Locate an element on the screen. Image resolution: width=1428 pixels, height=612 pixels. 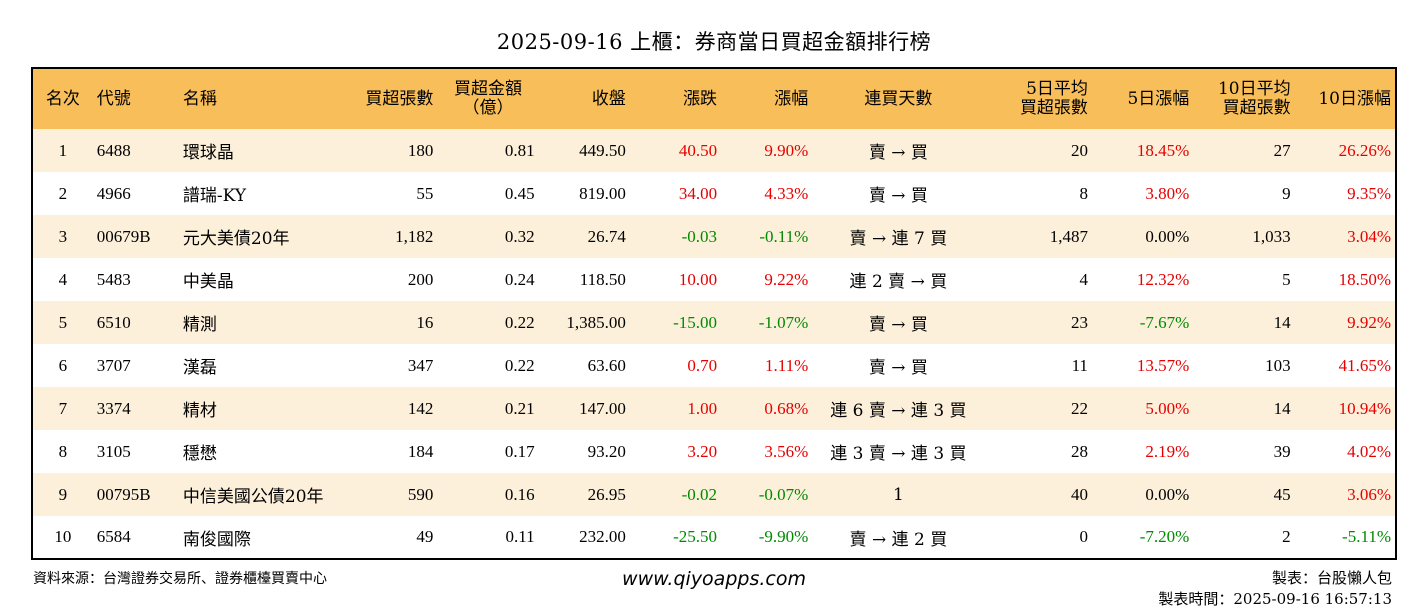
cell-buy-lots: 347 is located at coordinates (420, 365).